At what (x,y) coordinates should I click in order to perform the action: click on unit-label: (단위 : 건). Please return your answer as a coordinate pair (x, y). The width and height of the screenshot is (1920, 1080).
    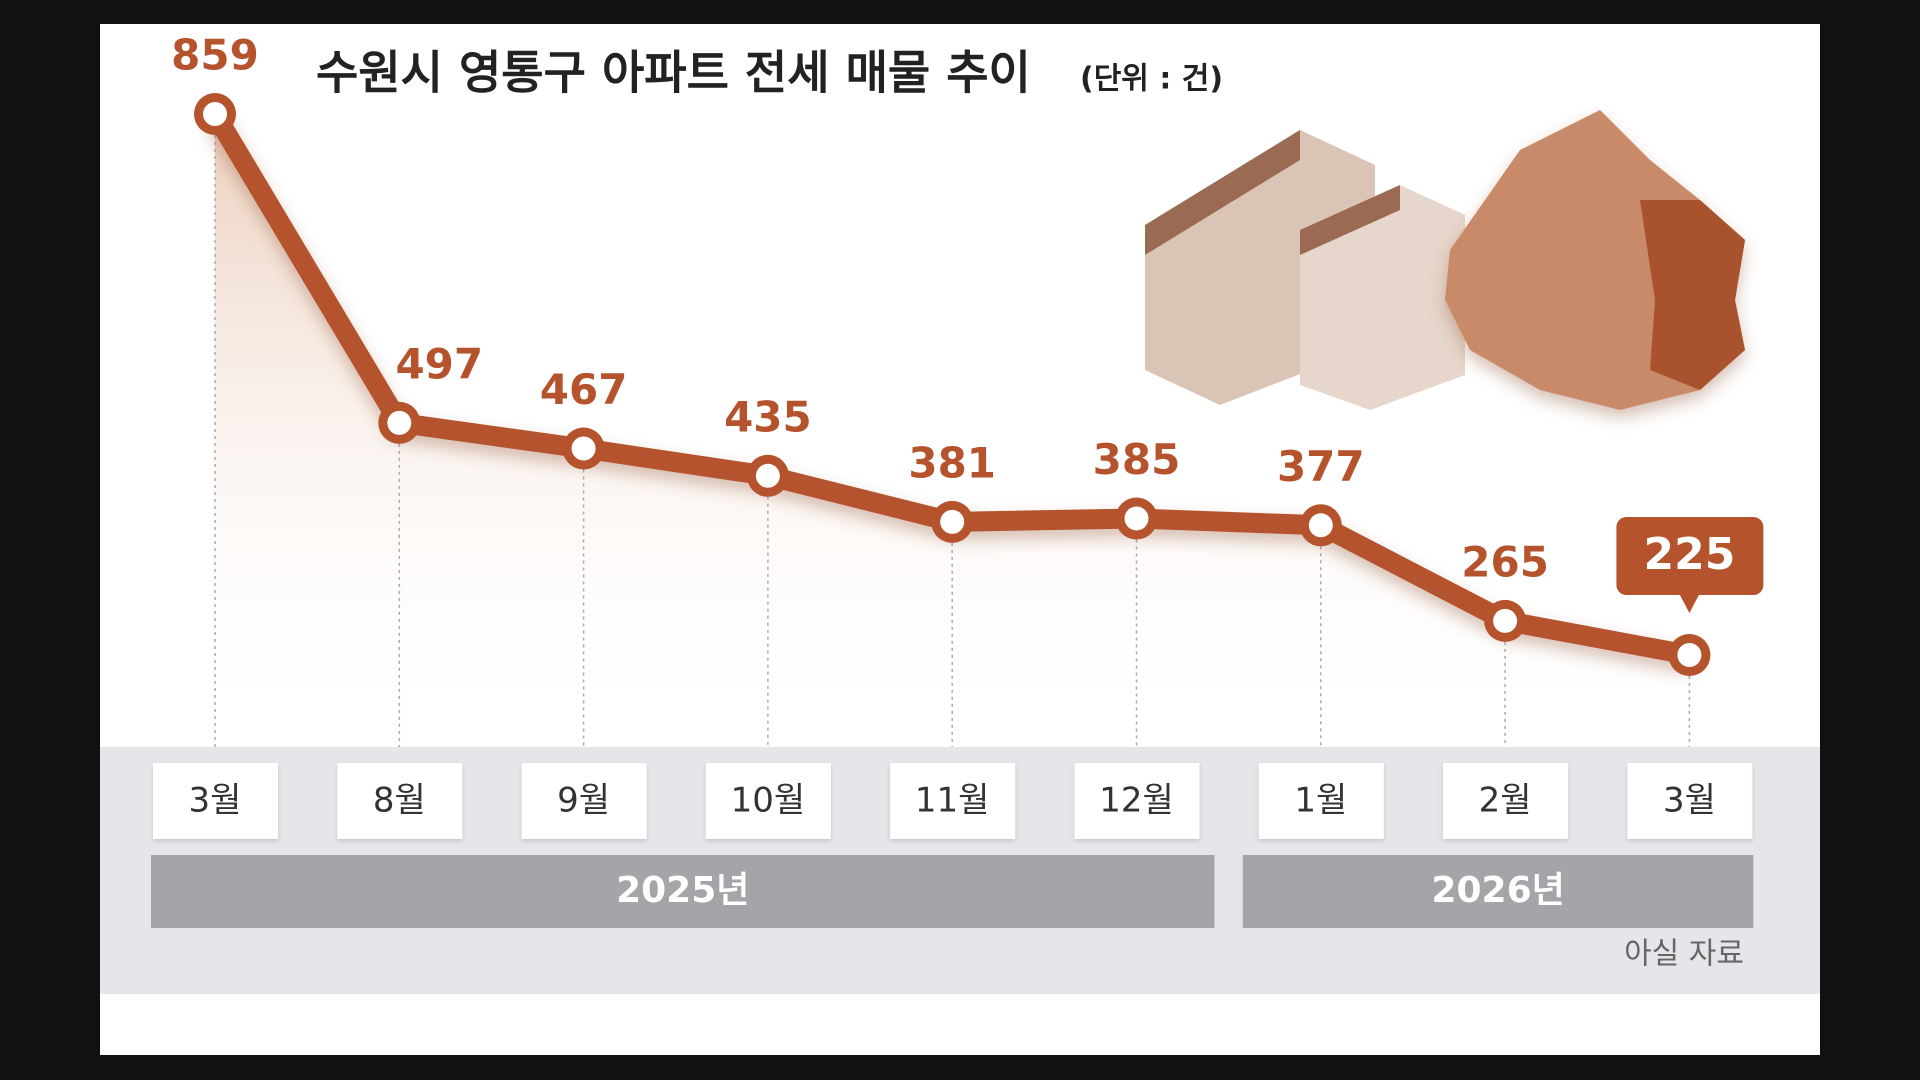
    Looking at the image, I should click on (1151, 79).